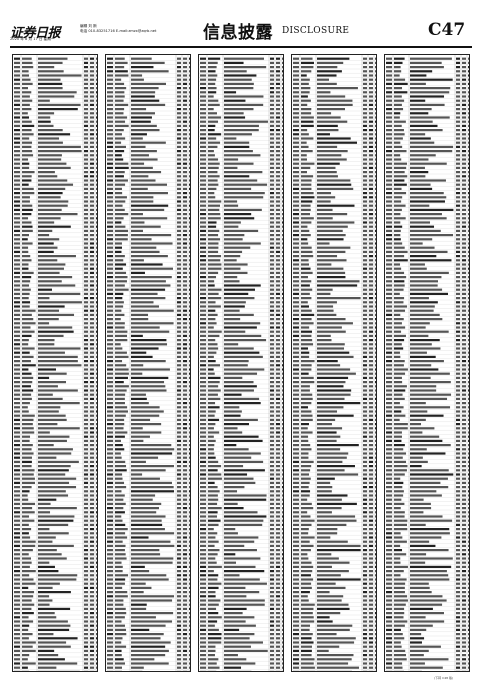  I want to click on header-rule, so click(241, 47).